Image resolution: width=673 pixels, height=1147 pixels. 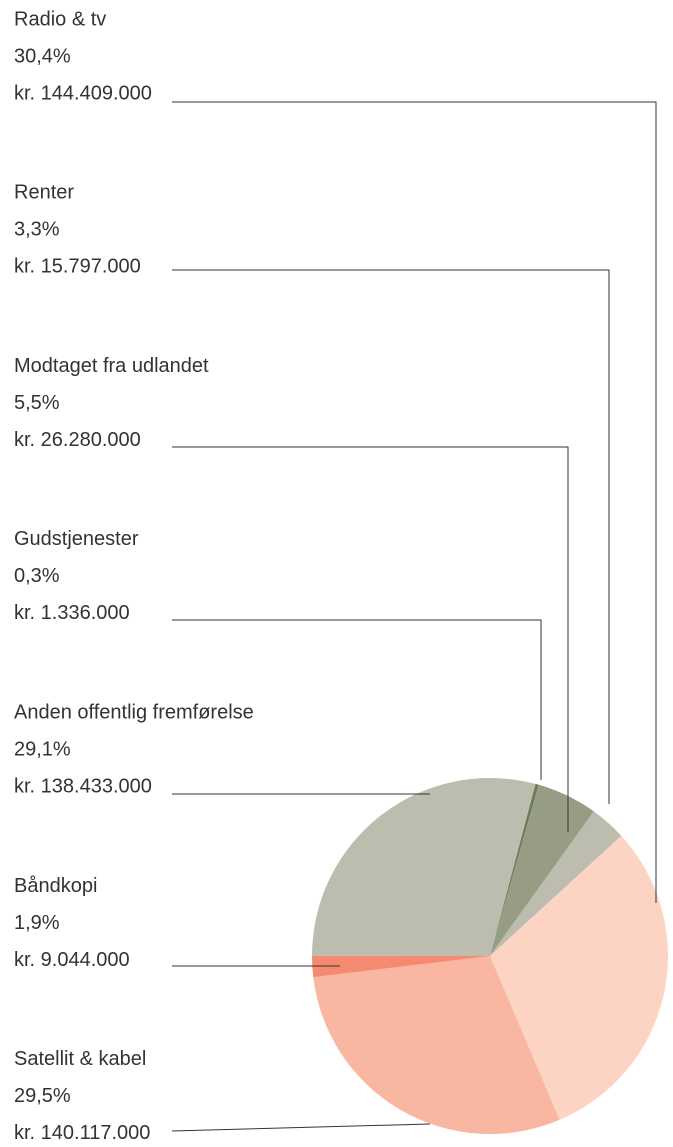 What do you see at coordinates (72, 960) in the screenshot?
I see `slice-amount: kr. 9.044.000` at bounding box center [72, 960].